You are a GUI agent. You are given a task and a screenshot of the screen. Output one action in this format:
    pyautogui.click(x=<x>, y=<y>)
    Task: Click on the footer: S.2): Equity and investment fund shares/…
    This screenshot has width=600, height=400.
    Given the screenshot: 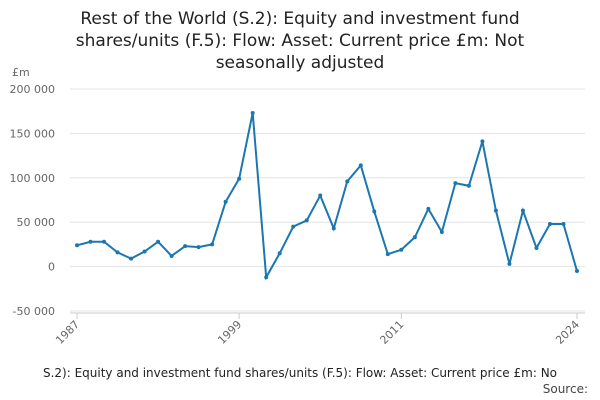 What is the action you would take?
    pyautogui.click(x=300, y=373)
    